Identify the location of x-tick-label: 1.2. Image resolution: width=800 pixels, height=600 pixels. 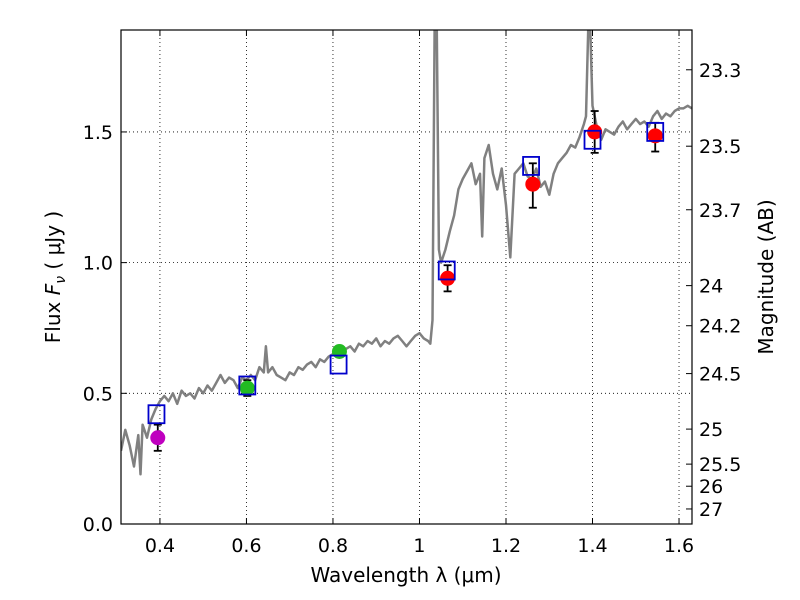
(506, 546).